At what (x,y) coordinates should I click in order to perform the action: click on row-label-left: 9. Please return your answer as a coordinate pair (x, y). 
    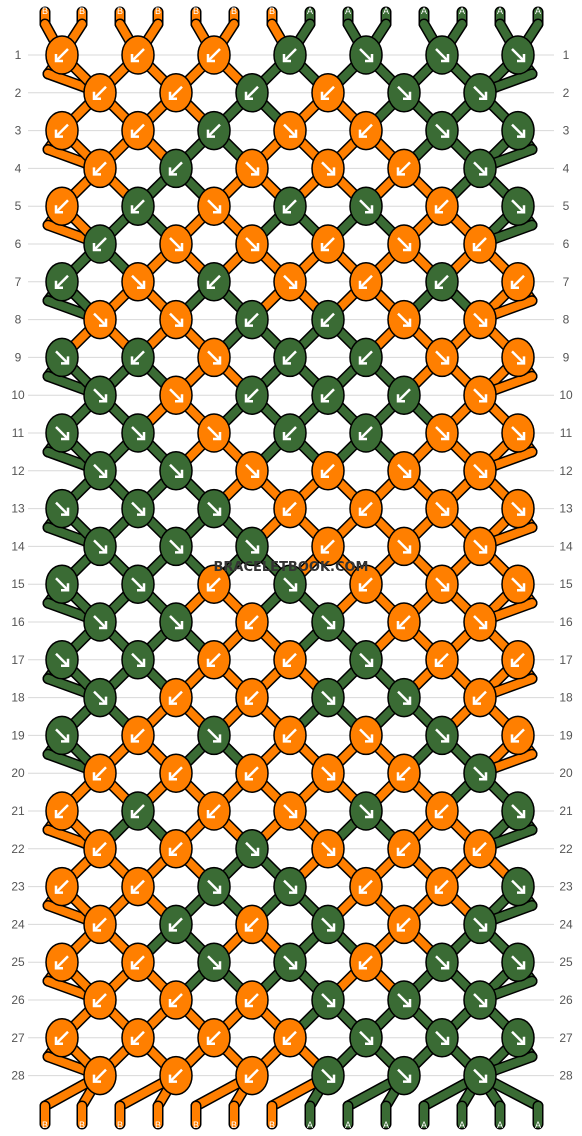
    Looking at the image, I should click on (18, 357).